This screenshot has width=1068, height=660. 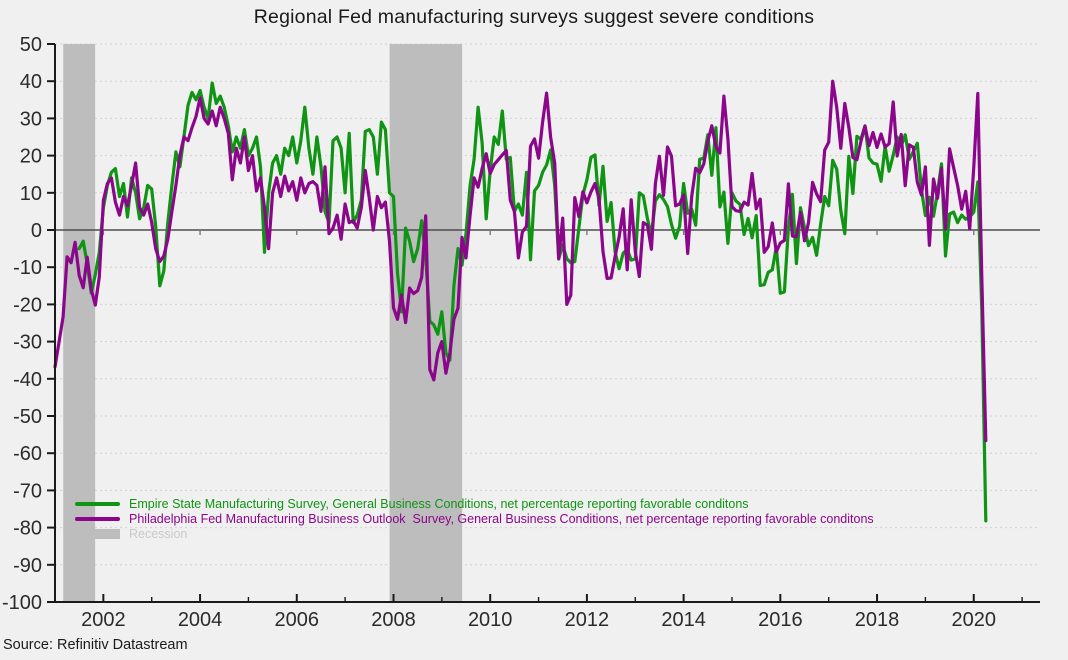 What do you see at coordinates (97, 504) in the screenshot?
I see `legend-swatch-empire` at bounding box center [97, 504].